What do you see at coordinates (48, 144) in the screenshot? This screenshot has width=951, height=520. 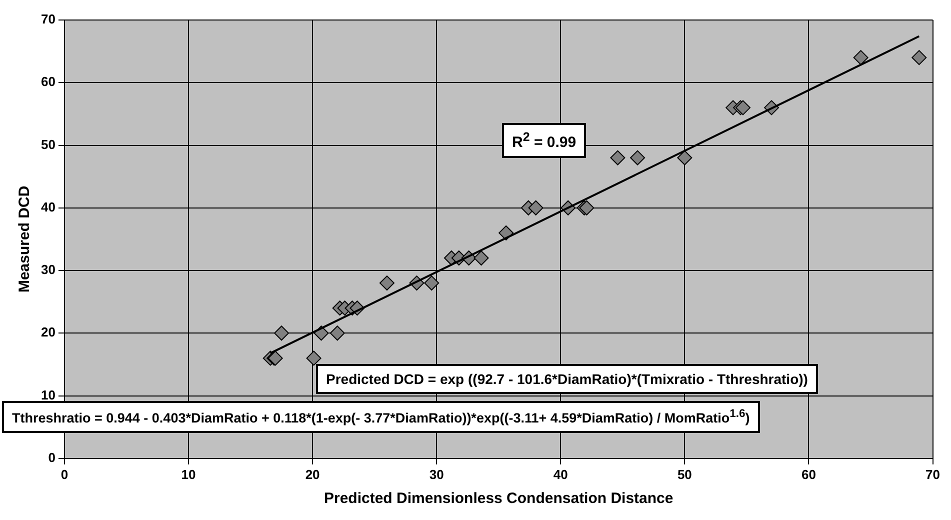 I see `y-tick-label: 50` at bounding box center [48, 144].